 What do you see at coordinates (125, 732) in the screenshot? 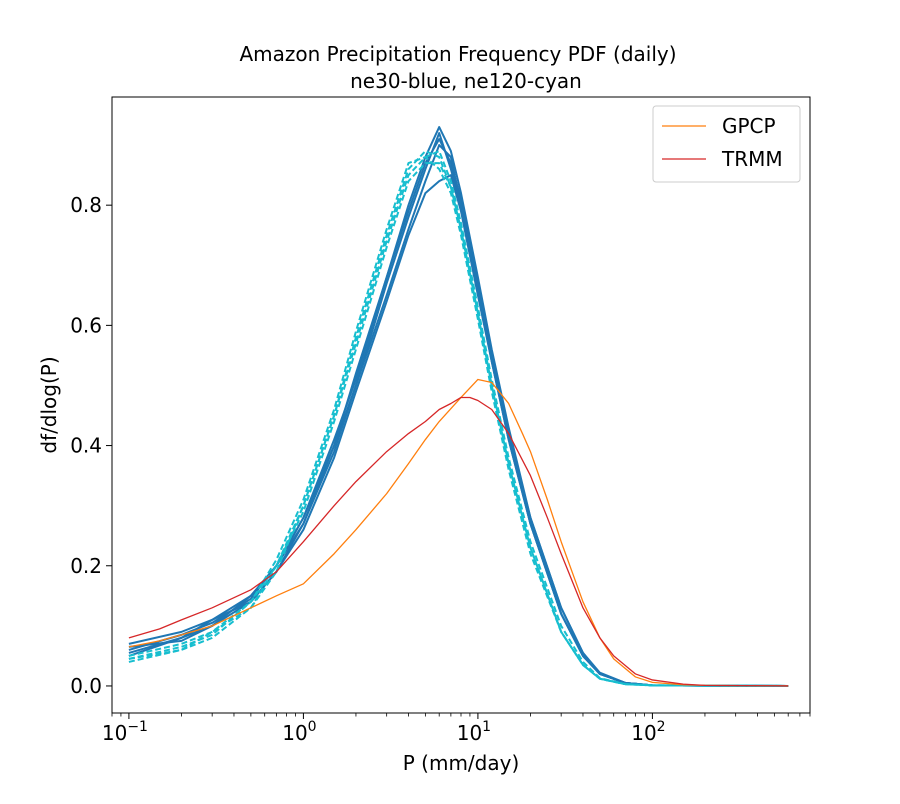
I see `x-tick-label: 10⁻¹` at bounding box center [125, 732].